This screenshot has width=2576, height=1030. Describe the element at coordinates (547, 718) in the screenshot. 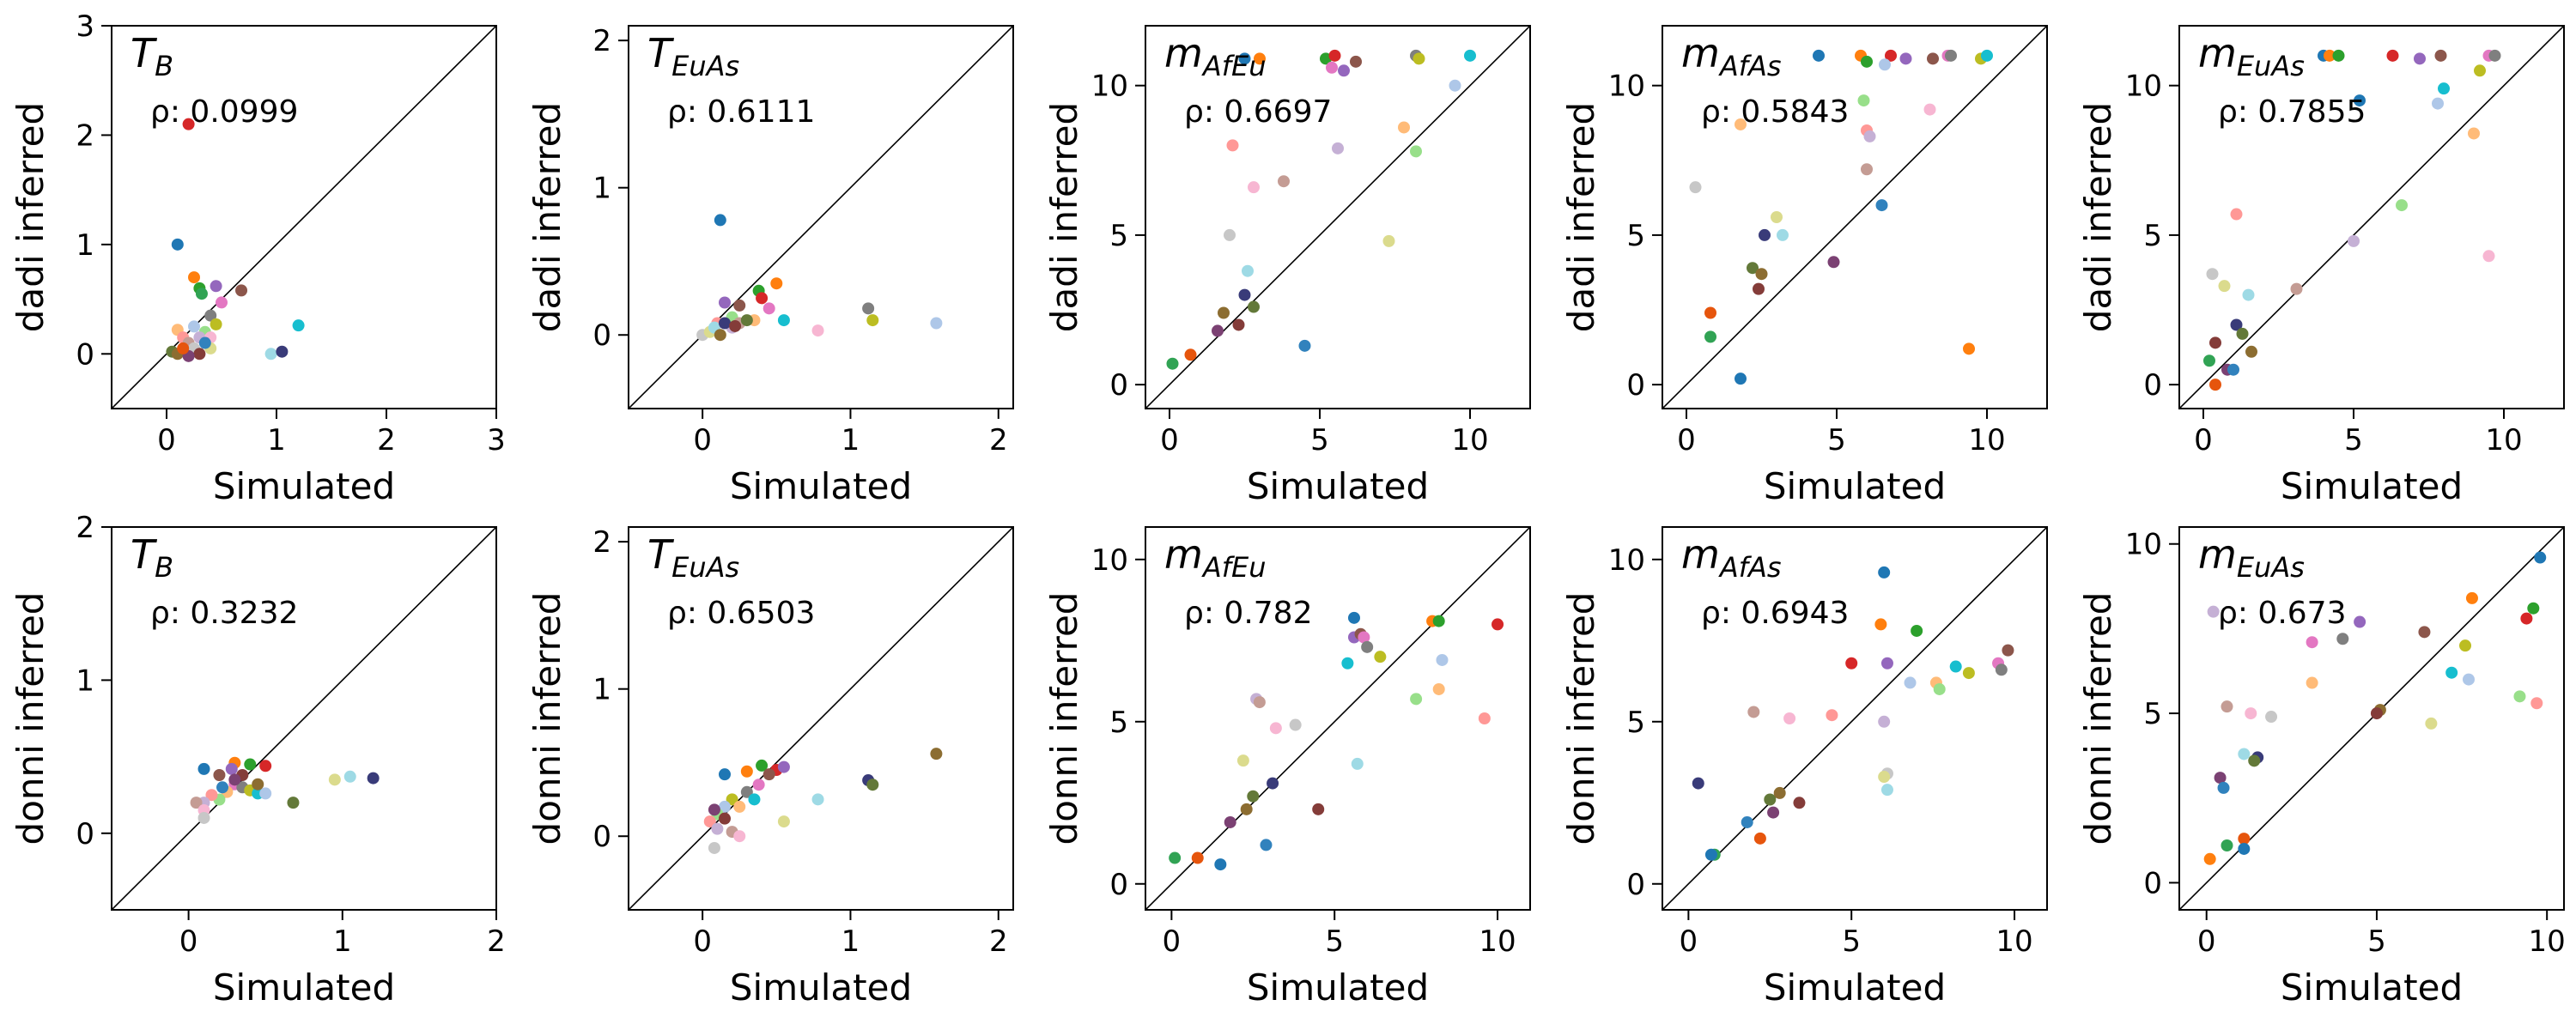

I see `y-axis-label: donni inferred` at that location.